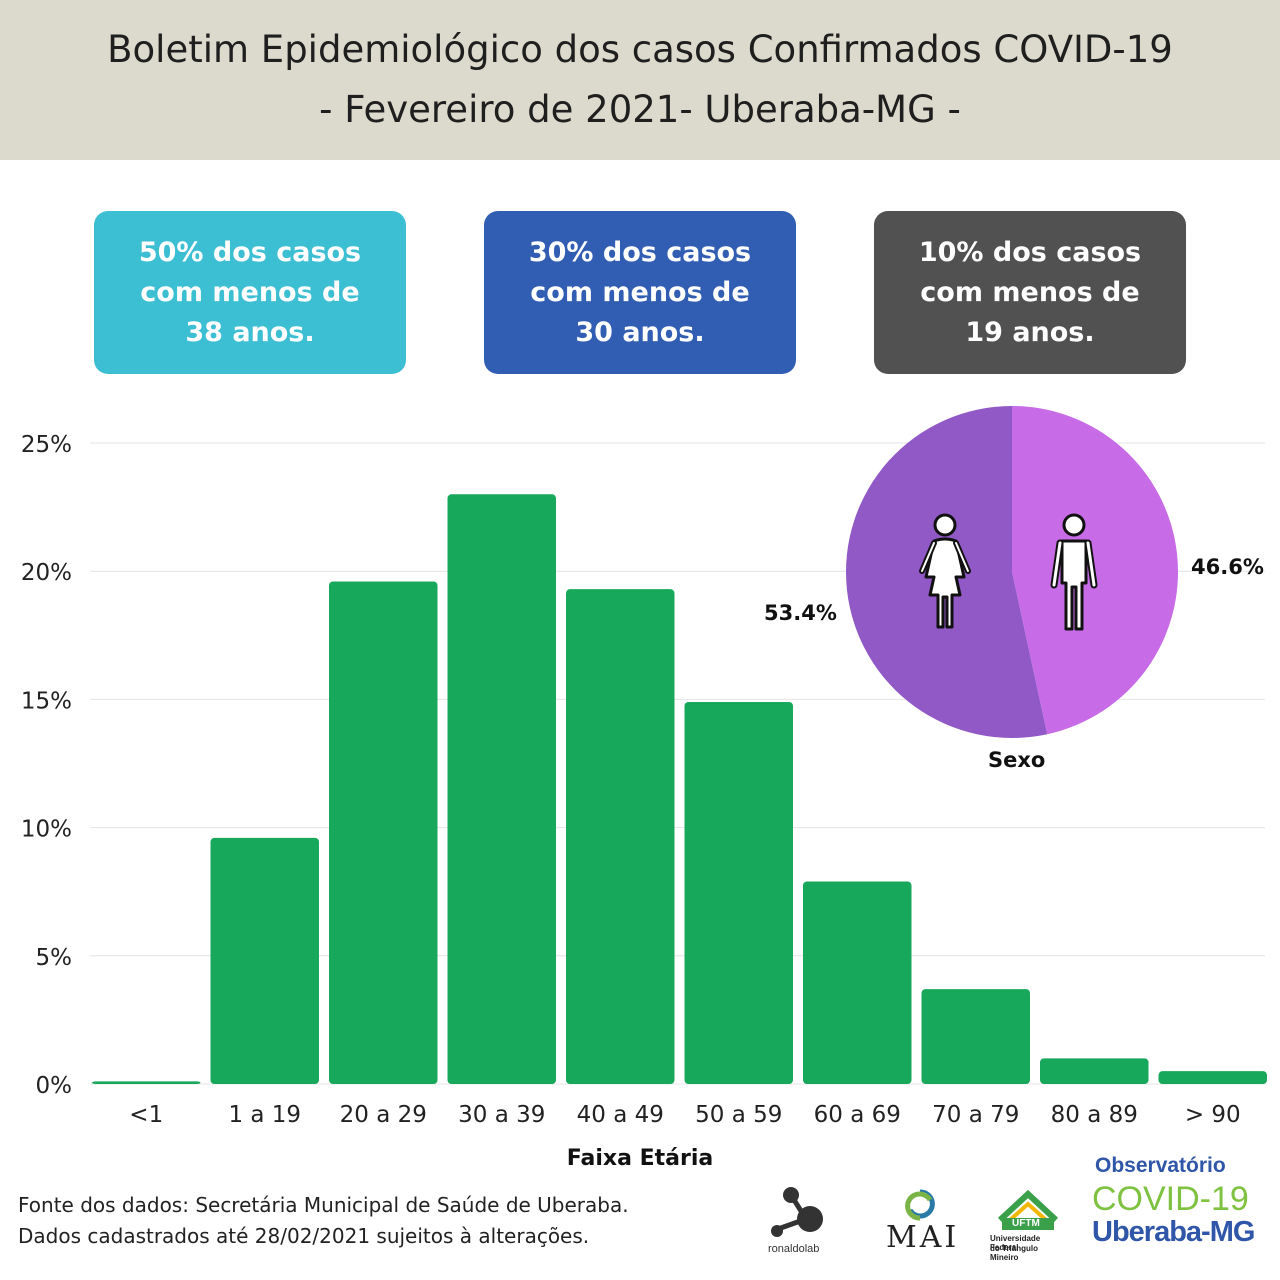 Image resolution: width=1280 pixels, height=1280 pixels. What do you see at coordinates (46, 573) in the screenshot?
I see `y-tick-label: 20%` at bounding box center [46, 573].